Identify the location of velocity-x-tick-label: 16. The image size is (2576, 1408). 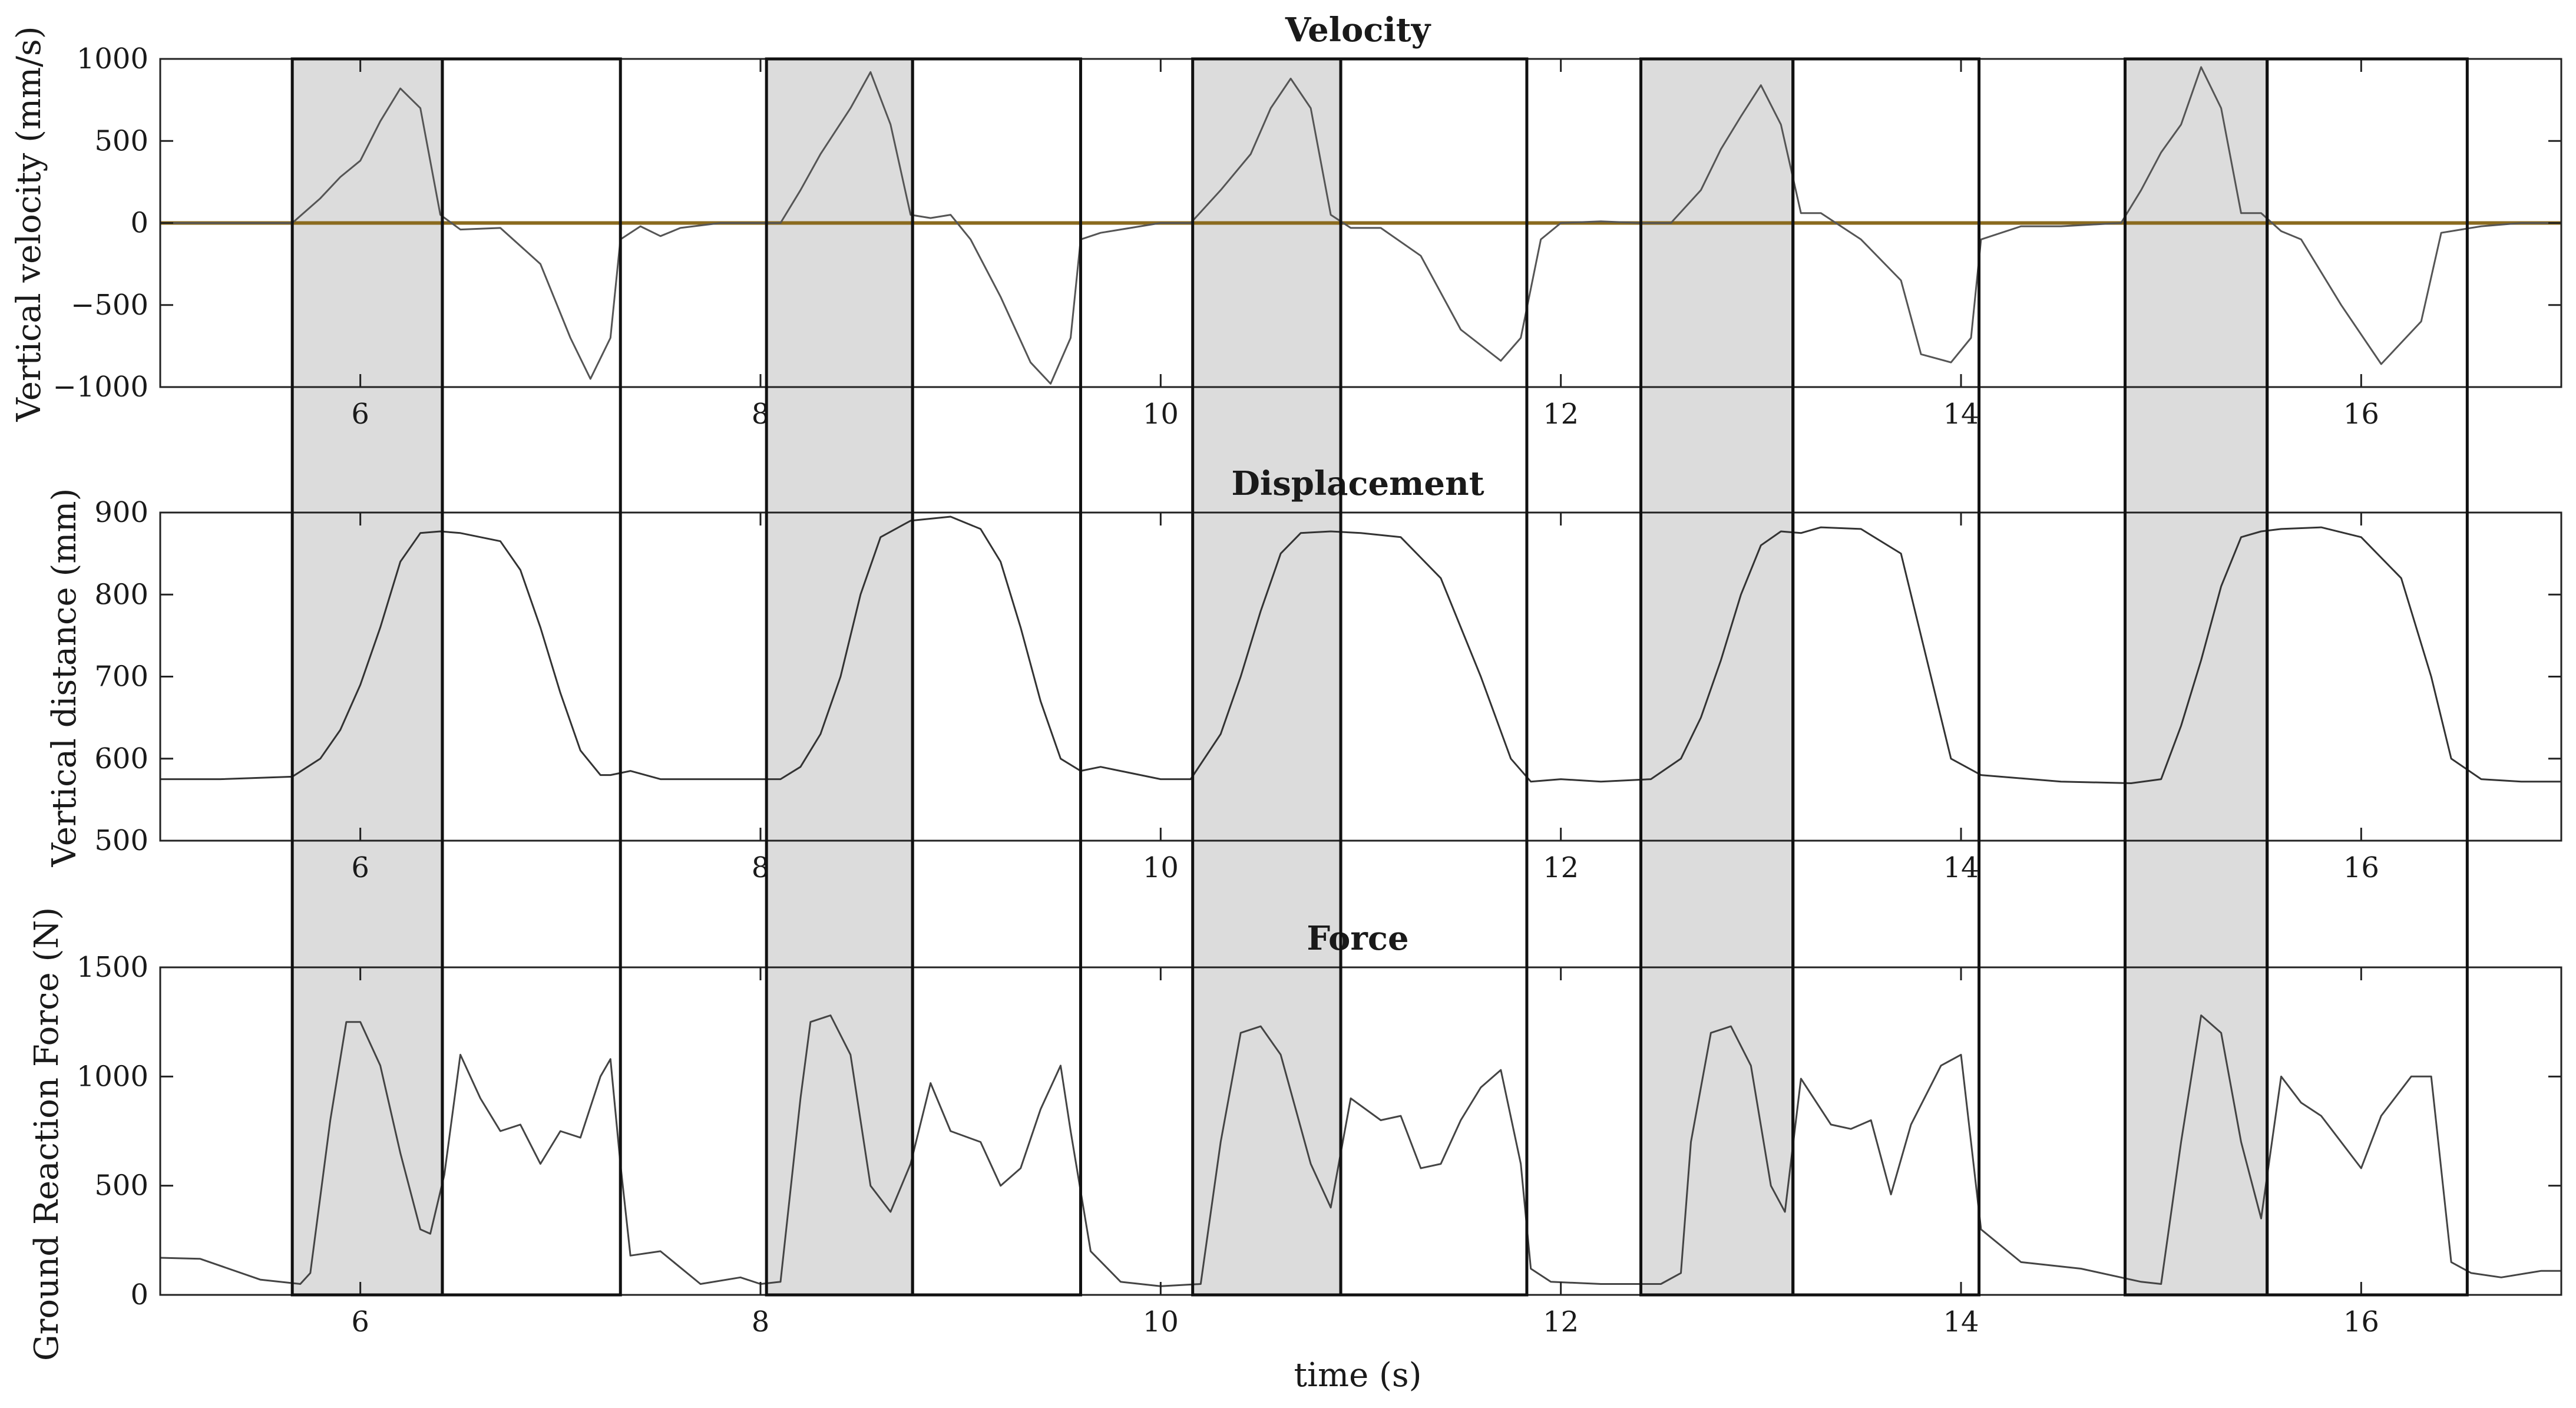
(2361, 414).